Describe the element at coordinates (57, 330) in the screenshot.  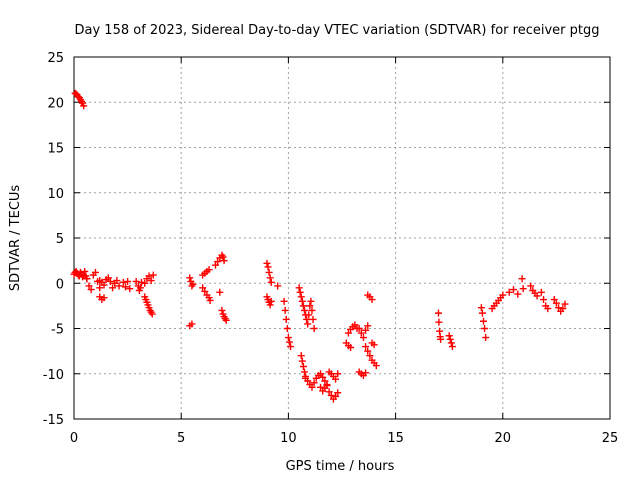
I see `y-tick-label: -5` at that location.